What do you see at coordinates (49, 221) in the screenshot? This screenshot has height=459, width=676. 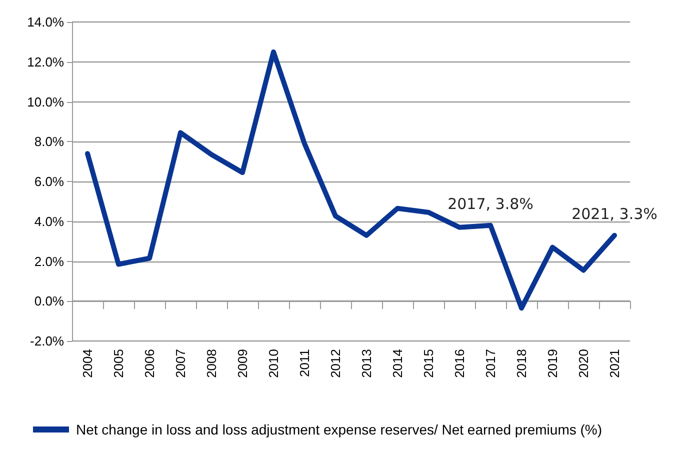 I see `y-tick-label: 4.0%` at bounding box center [49, 221].